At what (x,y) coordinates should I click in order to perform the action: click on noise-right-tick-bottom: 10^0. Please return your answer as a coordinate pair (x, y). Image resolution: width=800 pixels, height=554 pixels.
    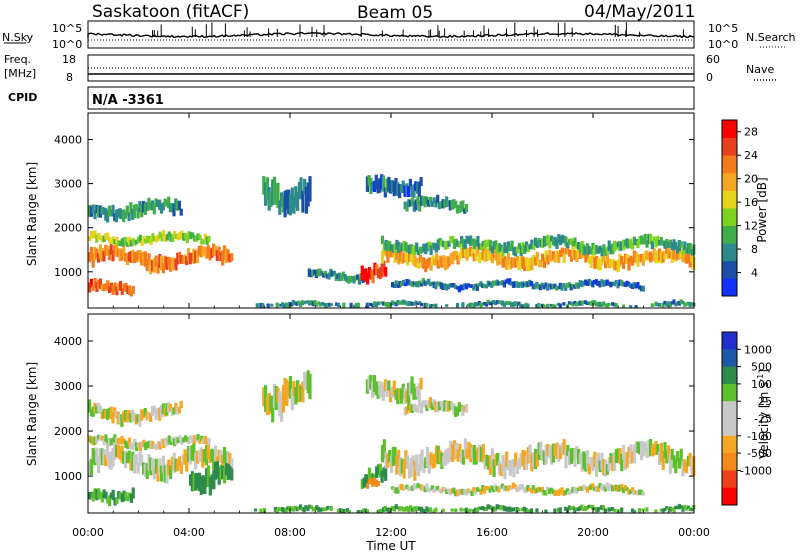
    Looking at the image, I should click on (723, 44).